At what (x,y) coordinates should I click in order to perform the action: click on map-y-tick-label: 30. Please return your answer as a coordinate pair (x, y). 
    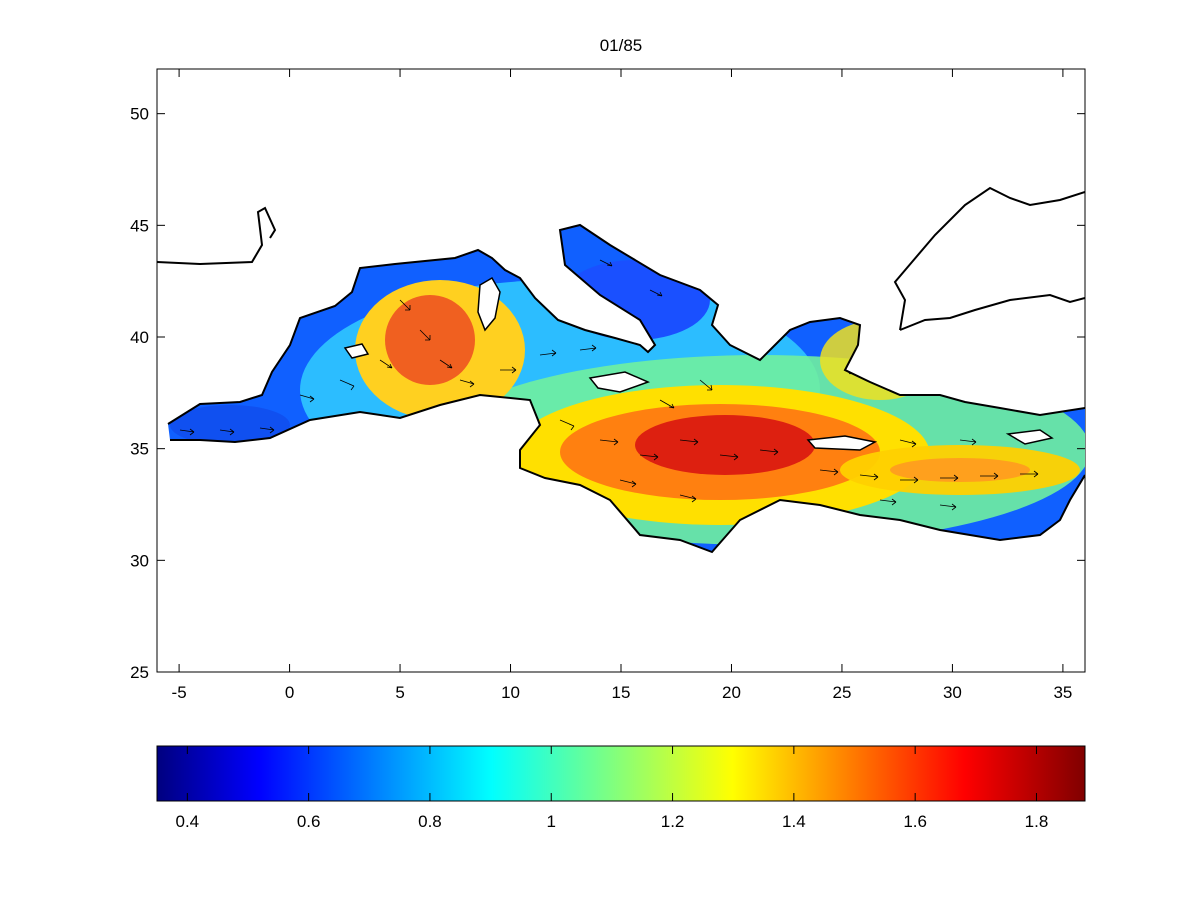
    Looking at the image, I should click on (139, 560).